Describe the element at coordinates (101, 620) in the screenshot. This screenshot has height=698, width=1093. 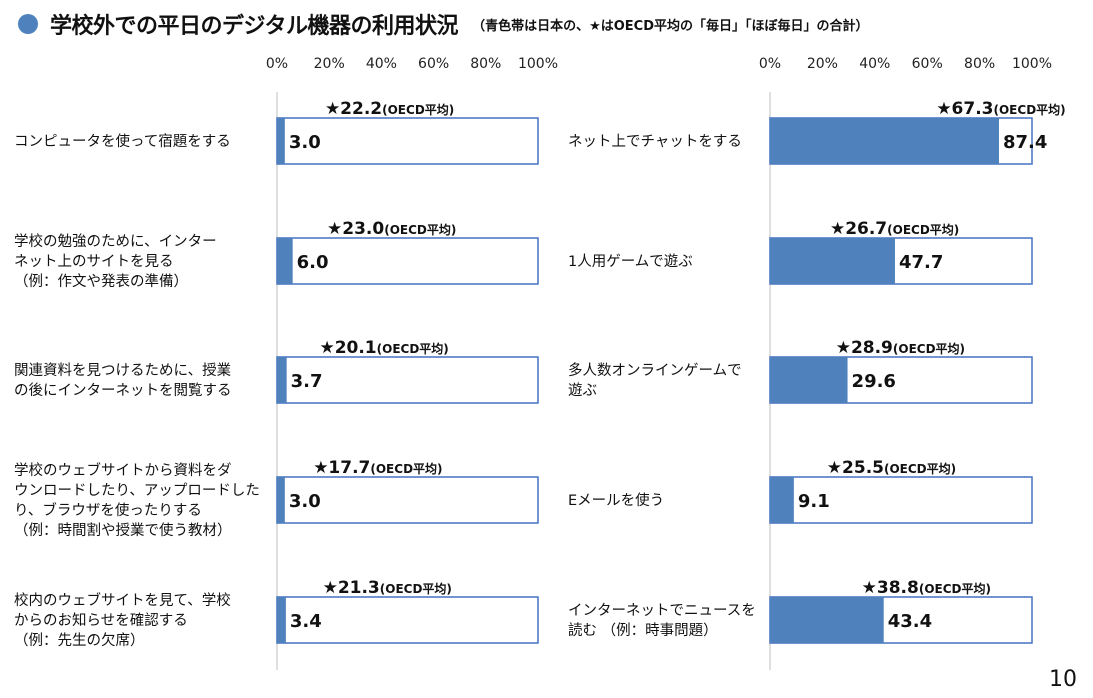
I see `category-label: からのお知らせを確認する` at that location.